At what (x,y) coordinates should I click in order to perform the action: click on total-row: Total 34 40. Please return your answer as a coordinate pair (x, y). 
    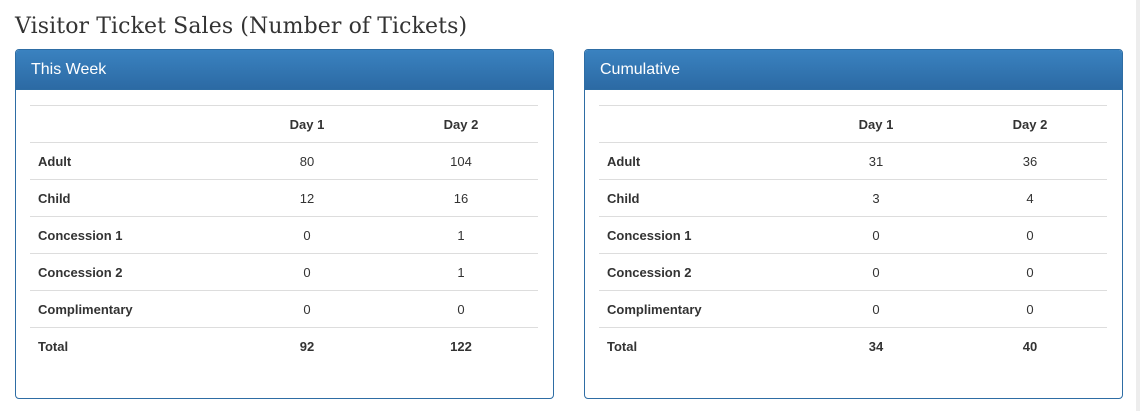
    Looking at the image, I should click on (853, 345).